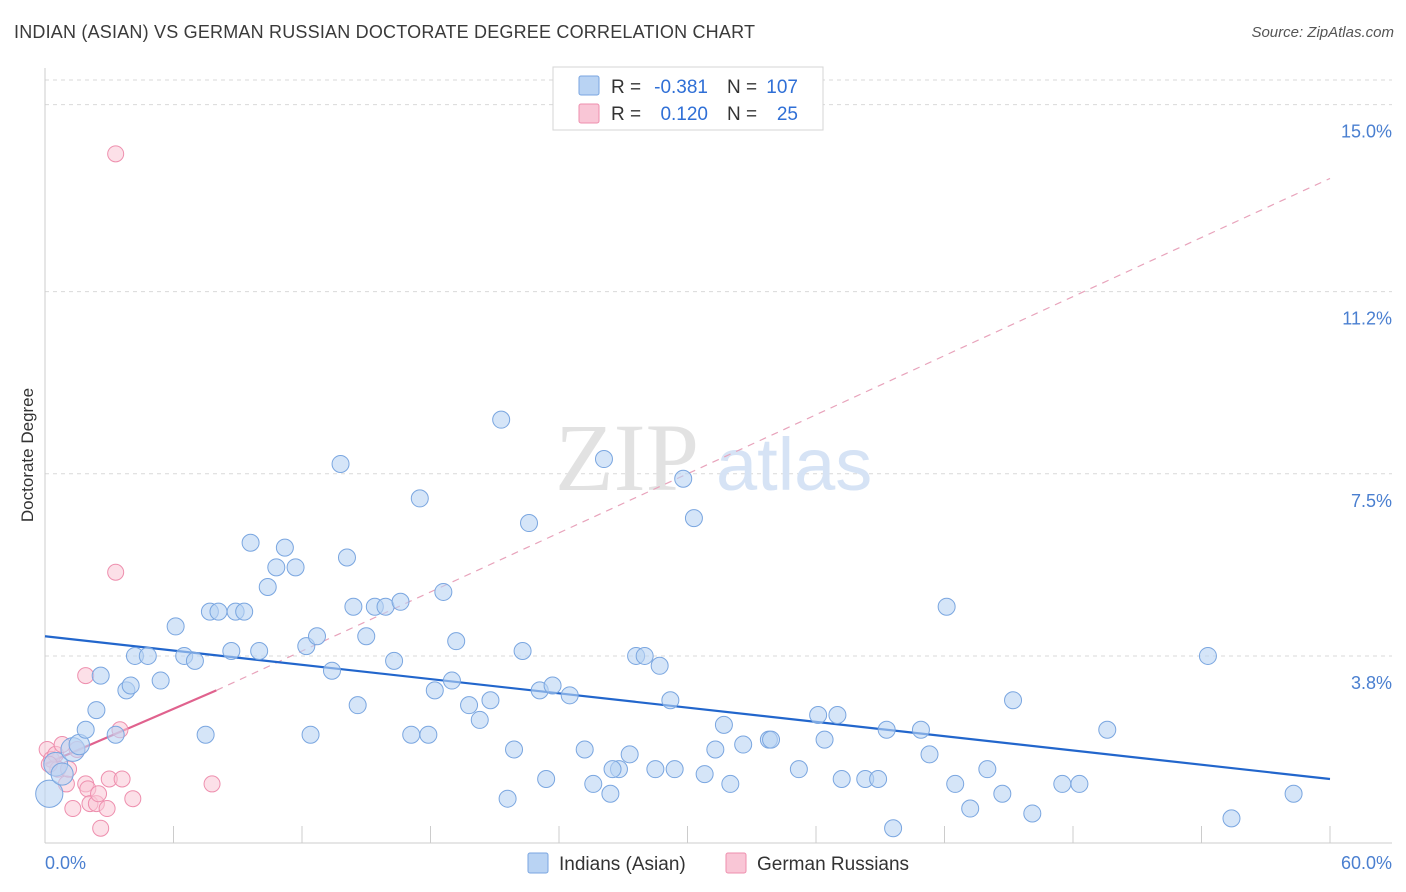 The width and height of the screenshot is (1406, 892). I want to click on y-tick-label: 15.0%, so click(1366, 132).